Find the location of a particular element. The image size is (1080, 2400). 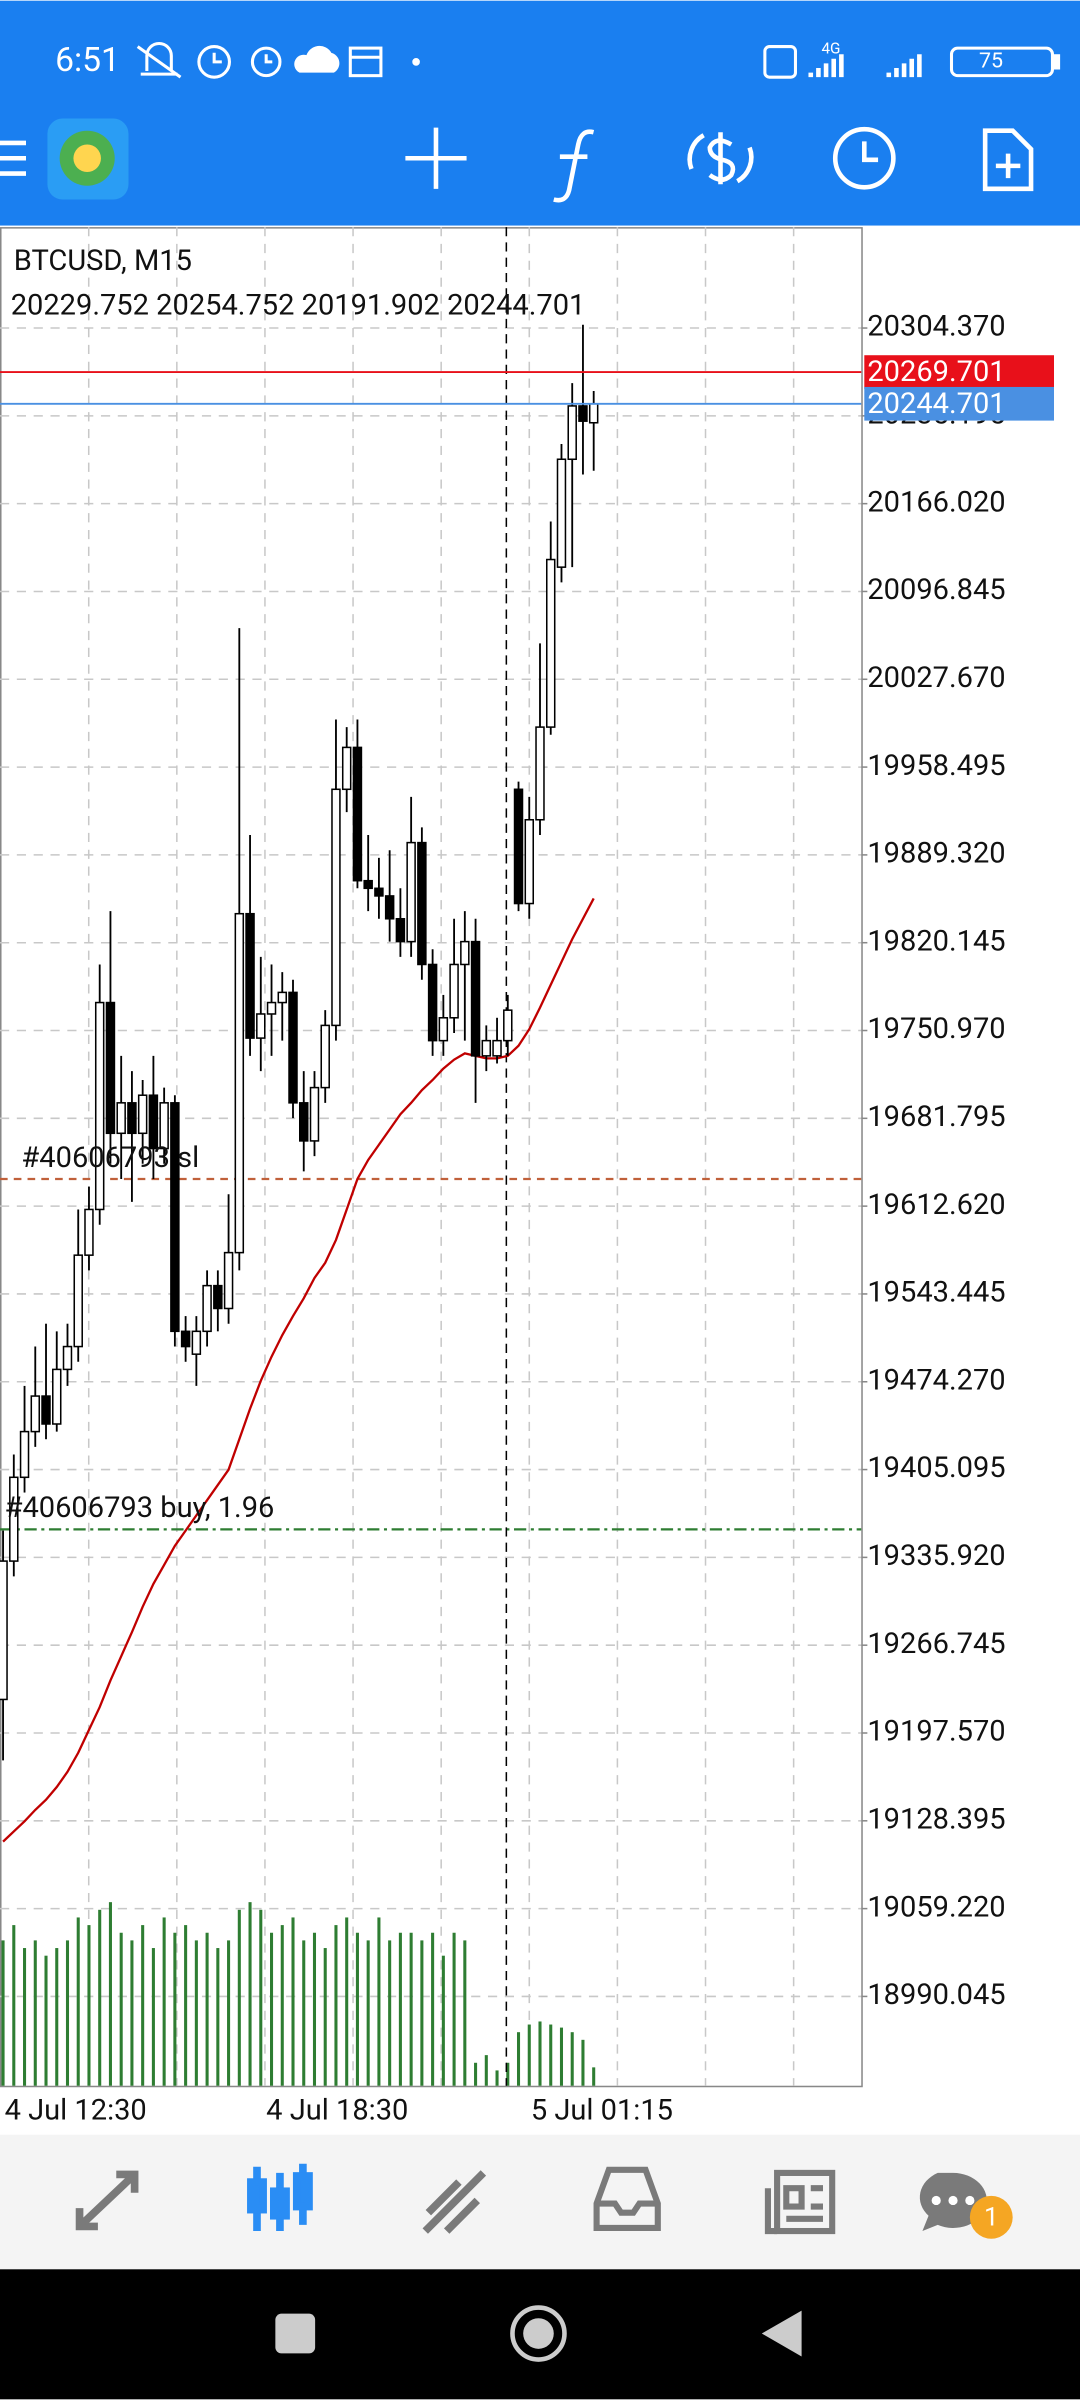

y-tick-label: 19820.145 is located at coordinates (936, 941).